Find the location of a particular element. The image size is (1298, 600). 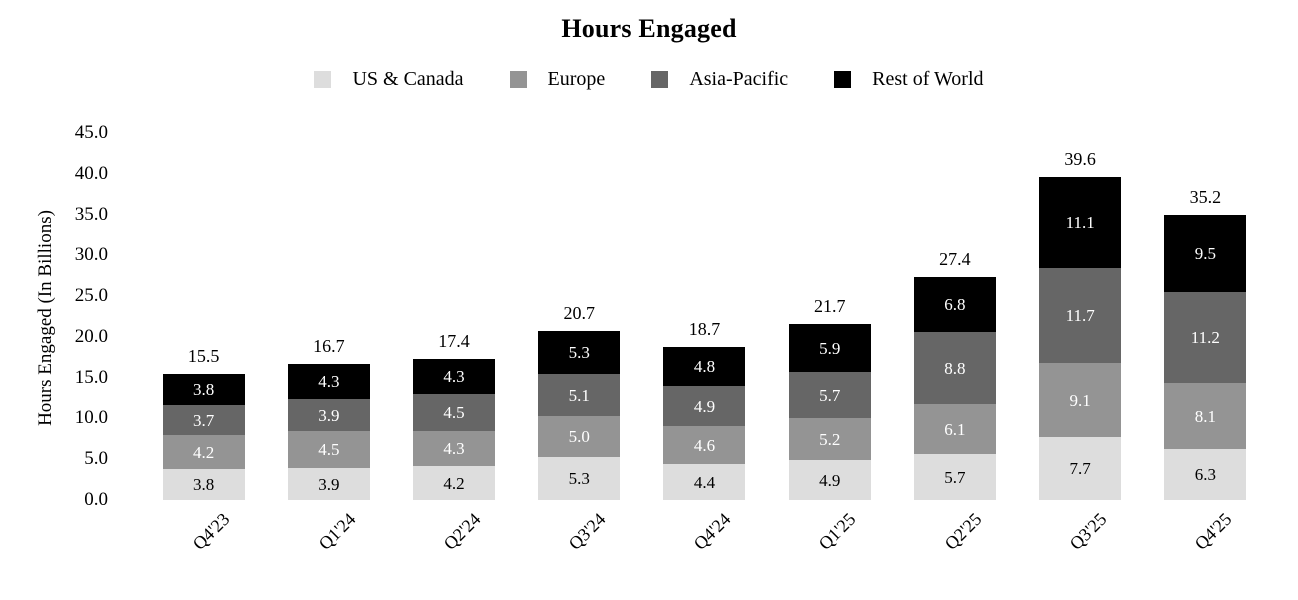

legend-label-asia-pacific: Asia-Pacific is located at coordinates (739, 79).